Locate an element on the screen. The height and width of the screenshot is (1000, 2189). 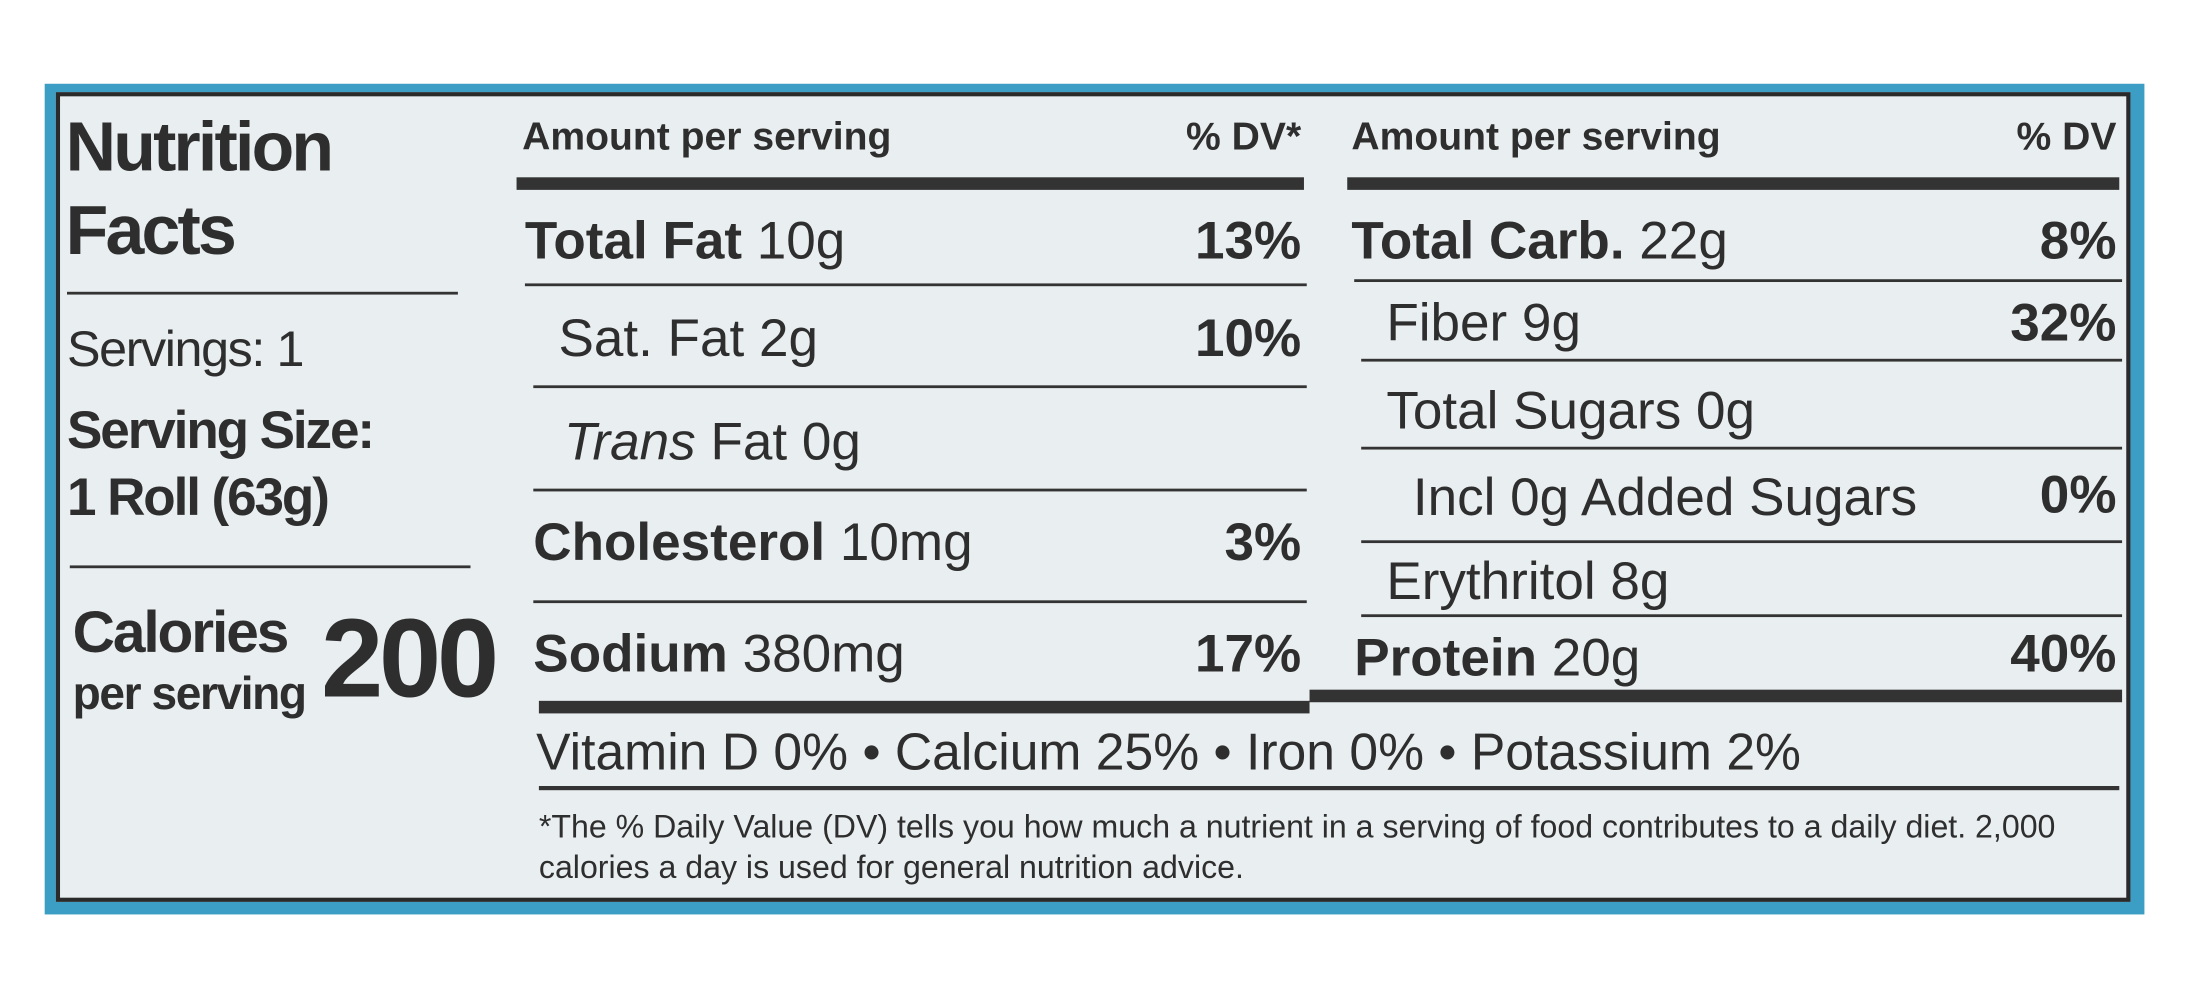
nutrient-dv: 3% is located at coordinates (1263, 543).